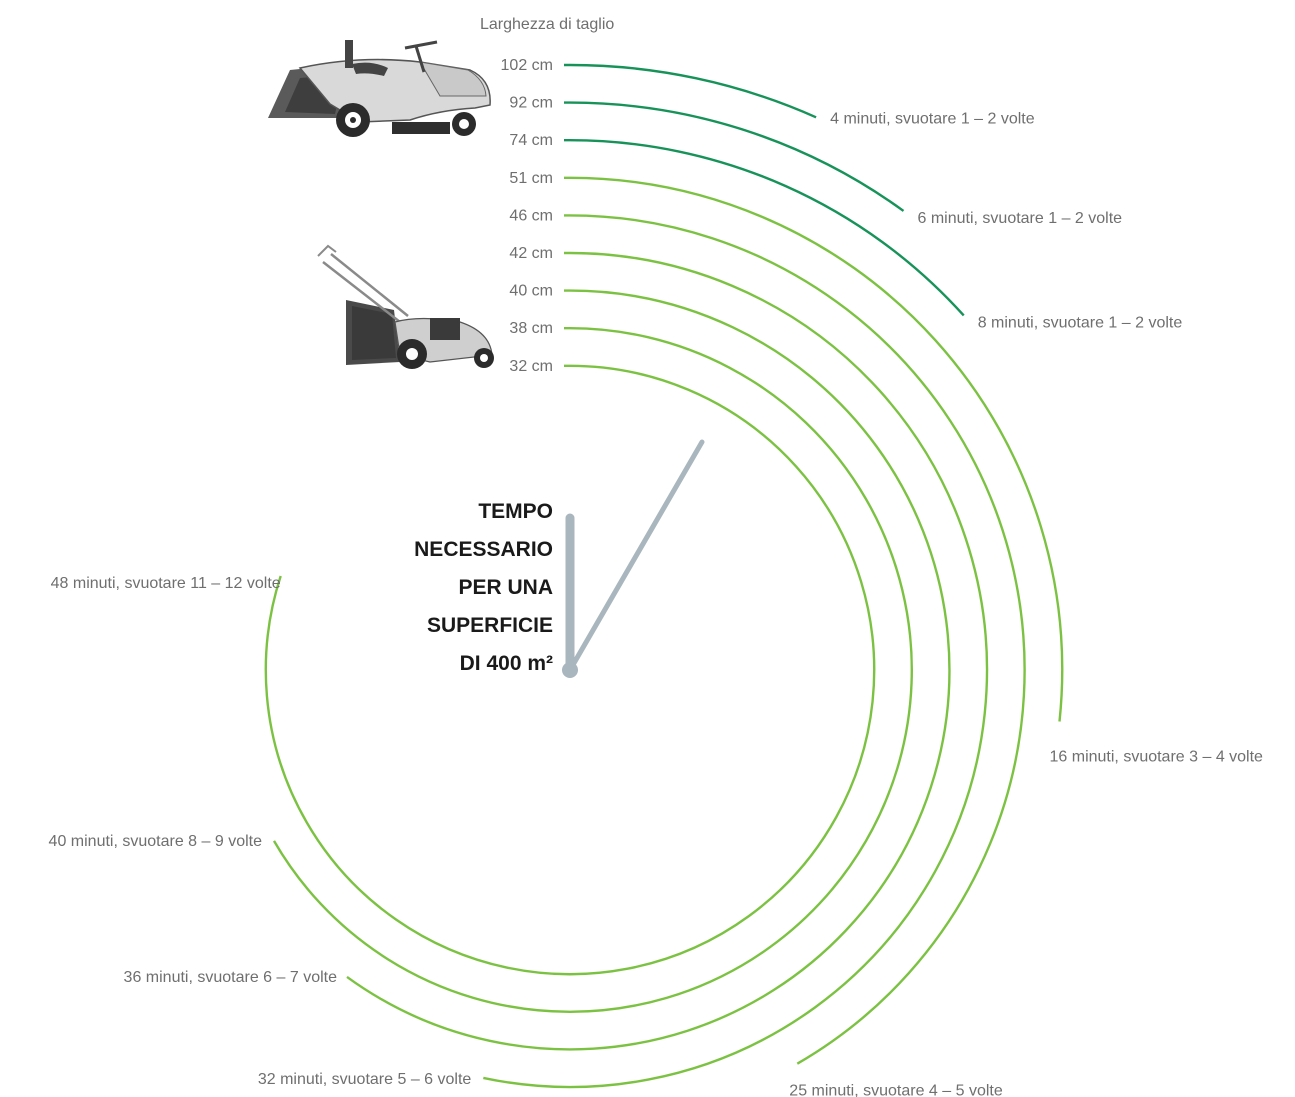 Image resolution: width=1295 pixels, height=1097 pixels. Describe the element at coordinates (764, 228) in the screenshot. I see `arc-74cm` at that location.